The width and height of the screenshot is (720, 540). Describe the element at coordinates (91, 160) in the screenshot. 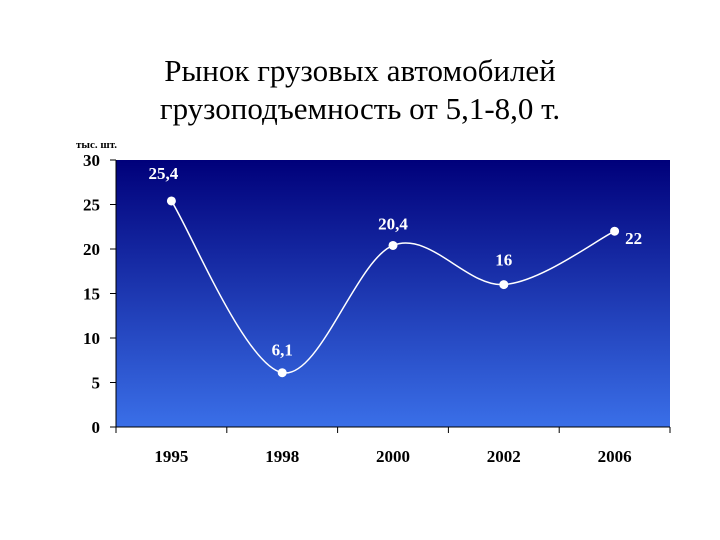

I see `y-tick-label: 30` at that location.